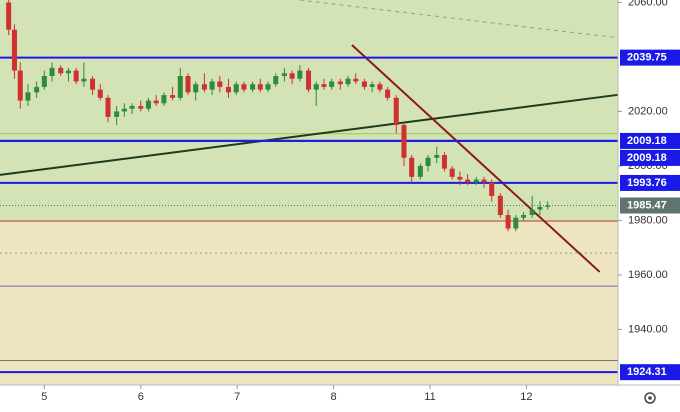  I want to click on y-tick-label: 2060.00, so click(648, 4).